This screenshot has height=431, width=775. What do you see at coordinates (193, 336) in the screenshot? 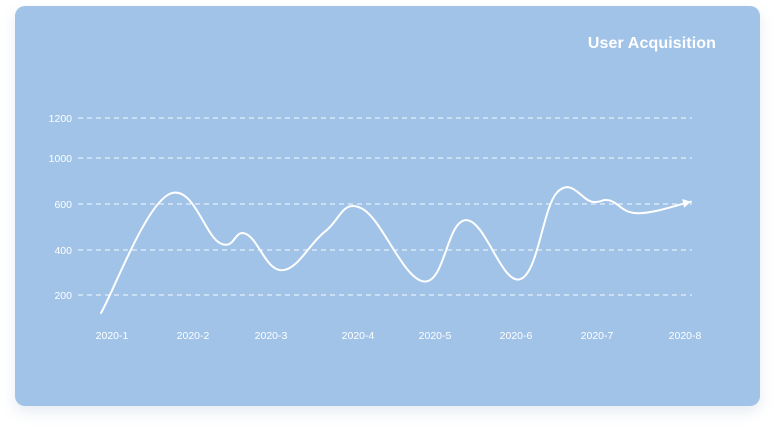
I see `x-tick-label: 2020-2` at bounding box center [193, 336].